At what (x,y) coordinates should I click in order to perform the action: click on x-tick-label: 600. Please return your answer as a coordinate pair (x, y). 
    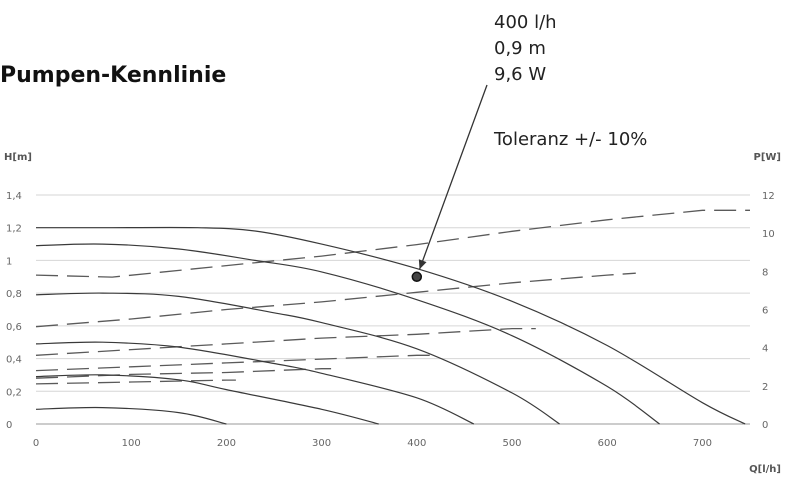
    Looking at the image, I should click on (607, 443).